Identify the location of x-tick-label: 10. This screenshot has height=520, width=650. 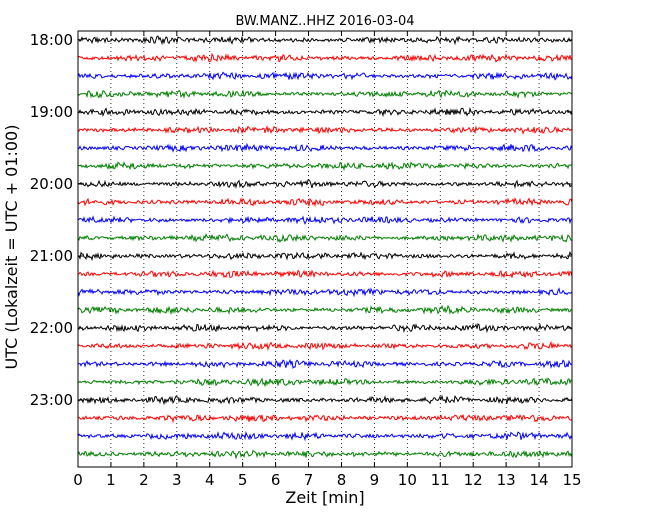
(407, 480).